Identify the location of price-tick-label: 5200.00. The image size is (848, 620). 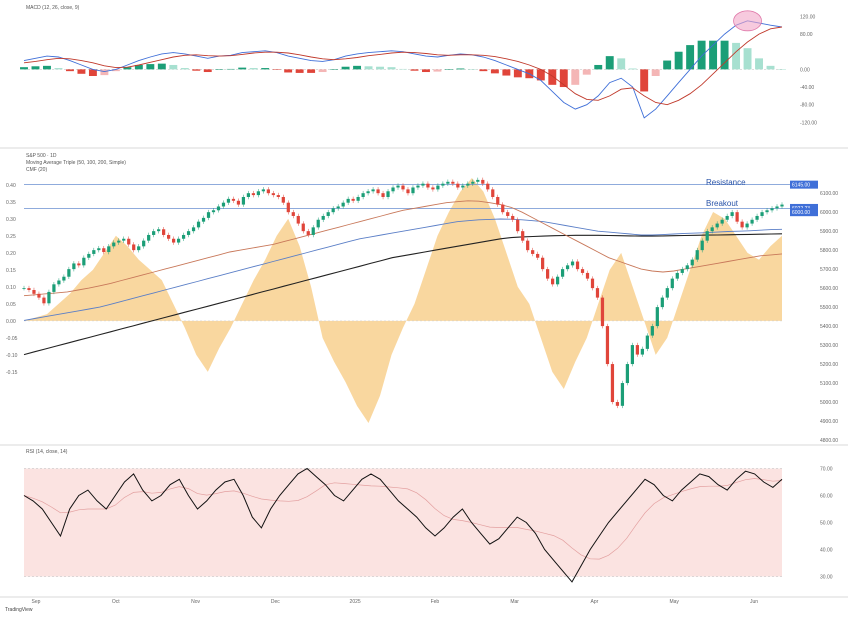
(829, 365).